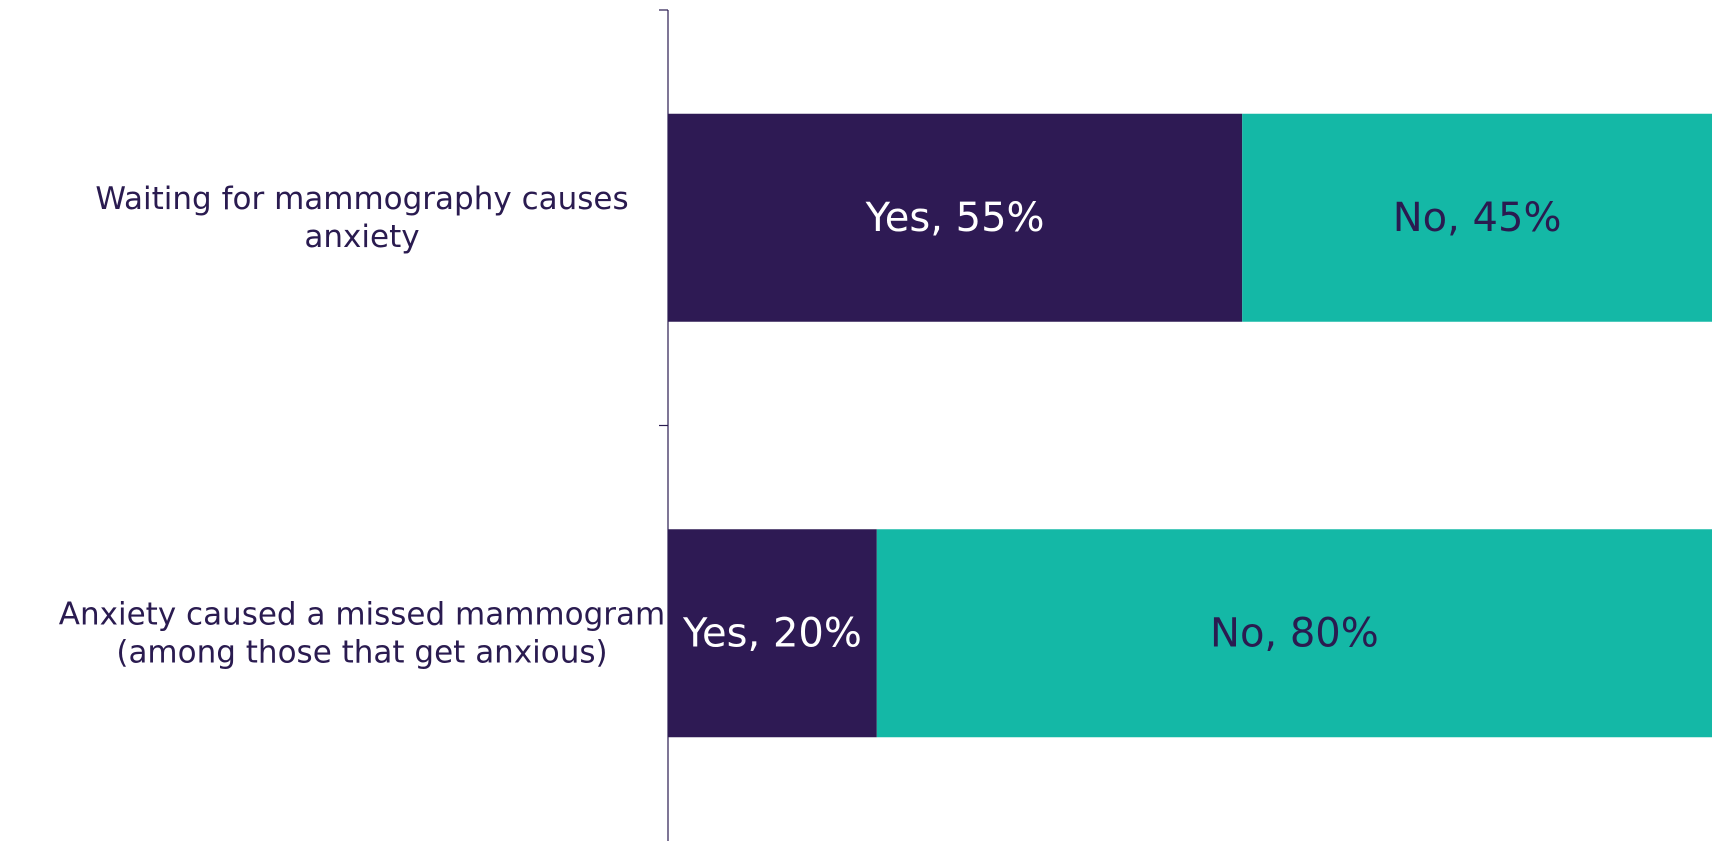 The width and height of the screenshot is (1717, 841). I want to click on category-label-line: anxiety, so click(361, 237).